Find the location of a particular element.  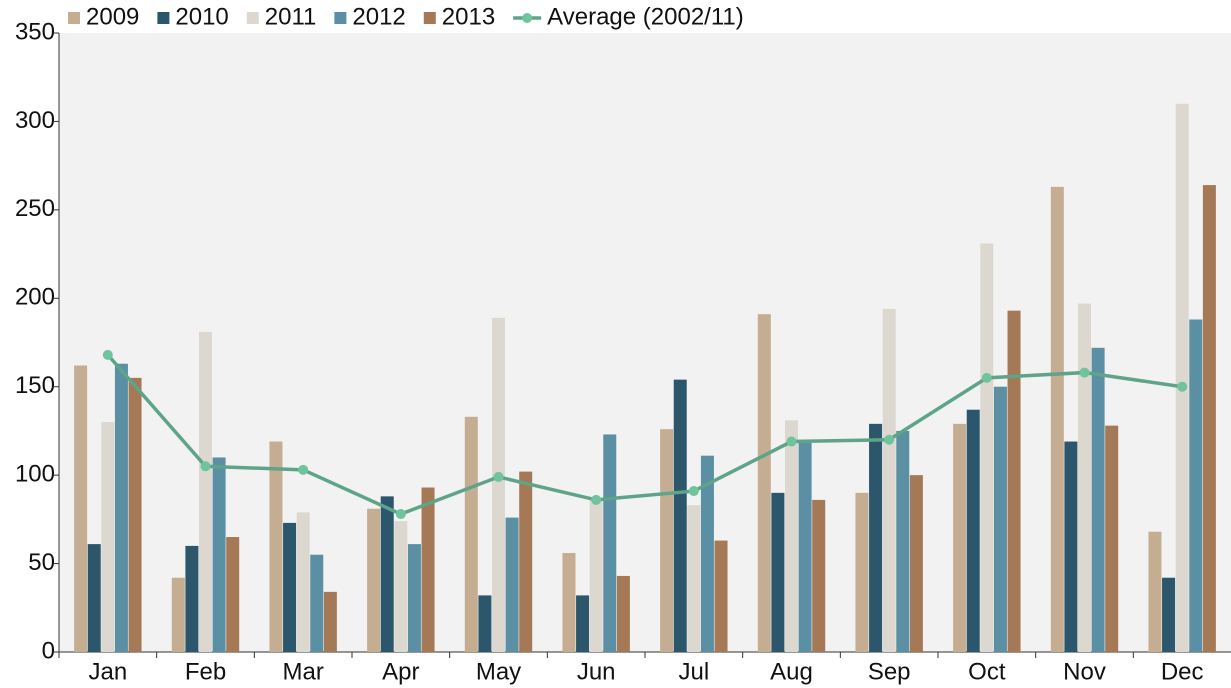

x-tick-label: Nov is located at coordinates (1084, 671).